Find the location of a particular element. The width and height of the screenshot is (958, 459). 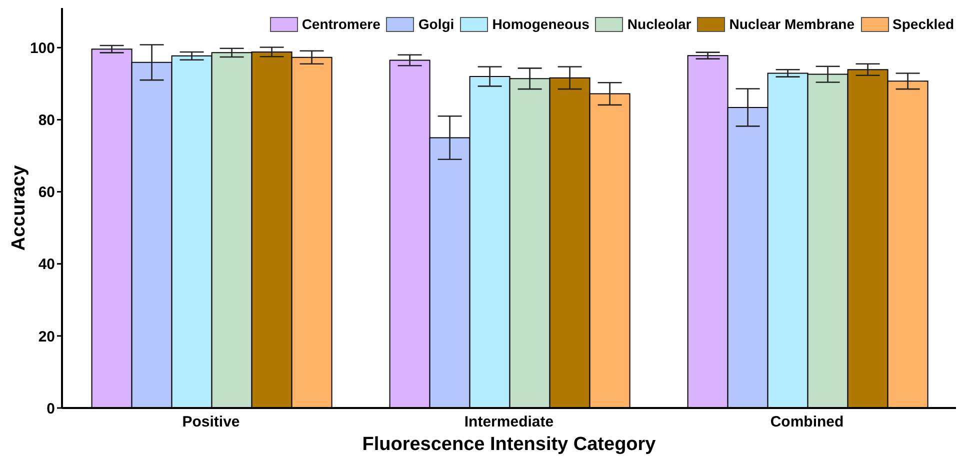

y-tick-label: 100 is located at coordinates (42, 48).